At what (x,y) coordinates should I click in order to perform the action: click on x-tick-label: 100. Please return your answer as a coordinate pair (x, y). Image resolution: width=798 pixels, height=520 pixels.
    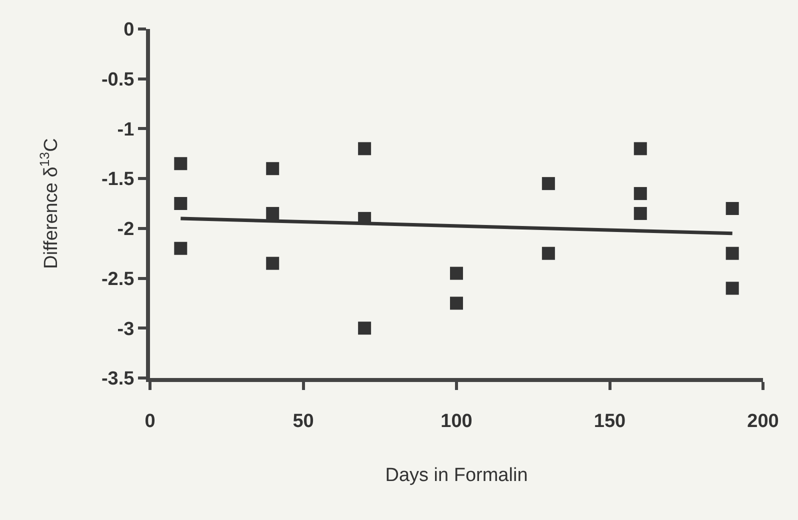
    Looking at the image, I should click on (456, 421).